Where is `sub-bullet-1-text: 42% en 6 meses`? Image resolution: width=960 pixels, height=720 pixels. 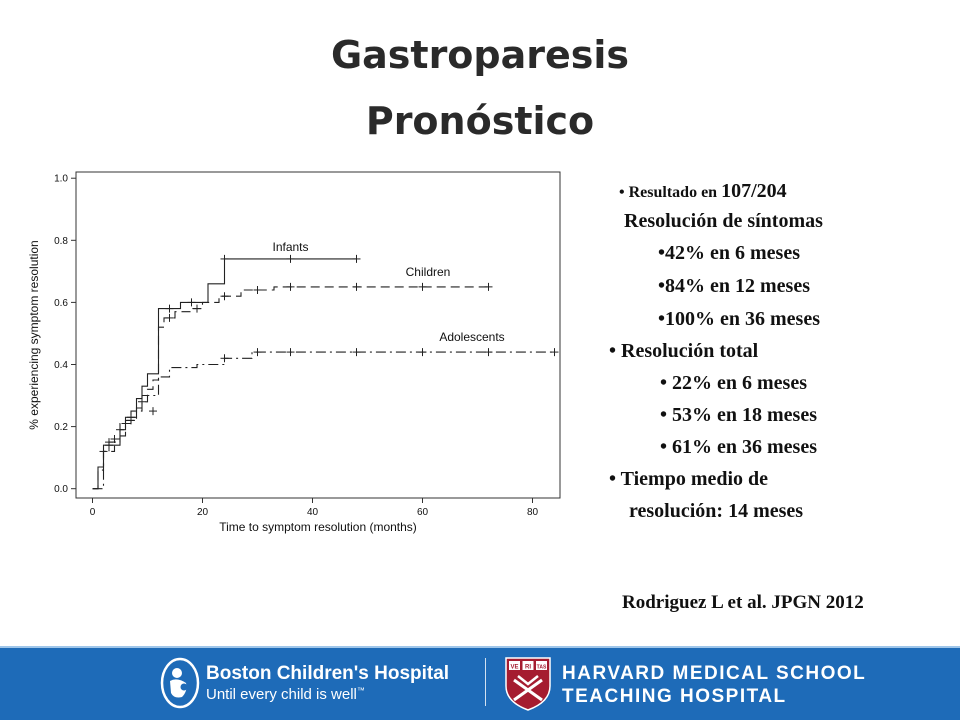 sub-bullet-1-text: 42% en 6 meses is located at coordinates (732, 253).